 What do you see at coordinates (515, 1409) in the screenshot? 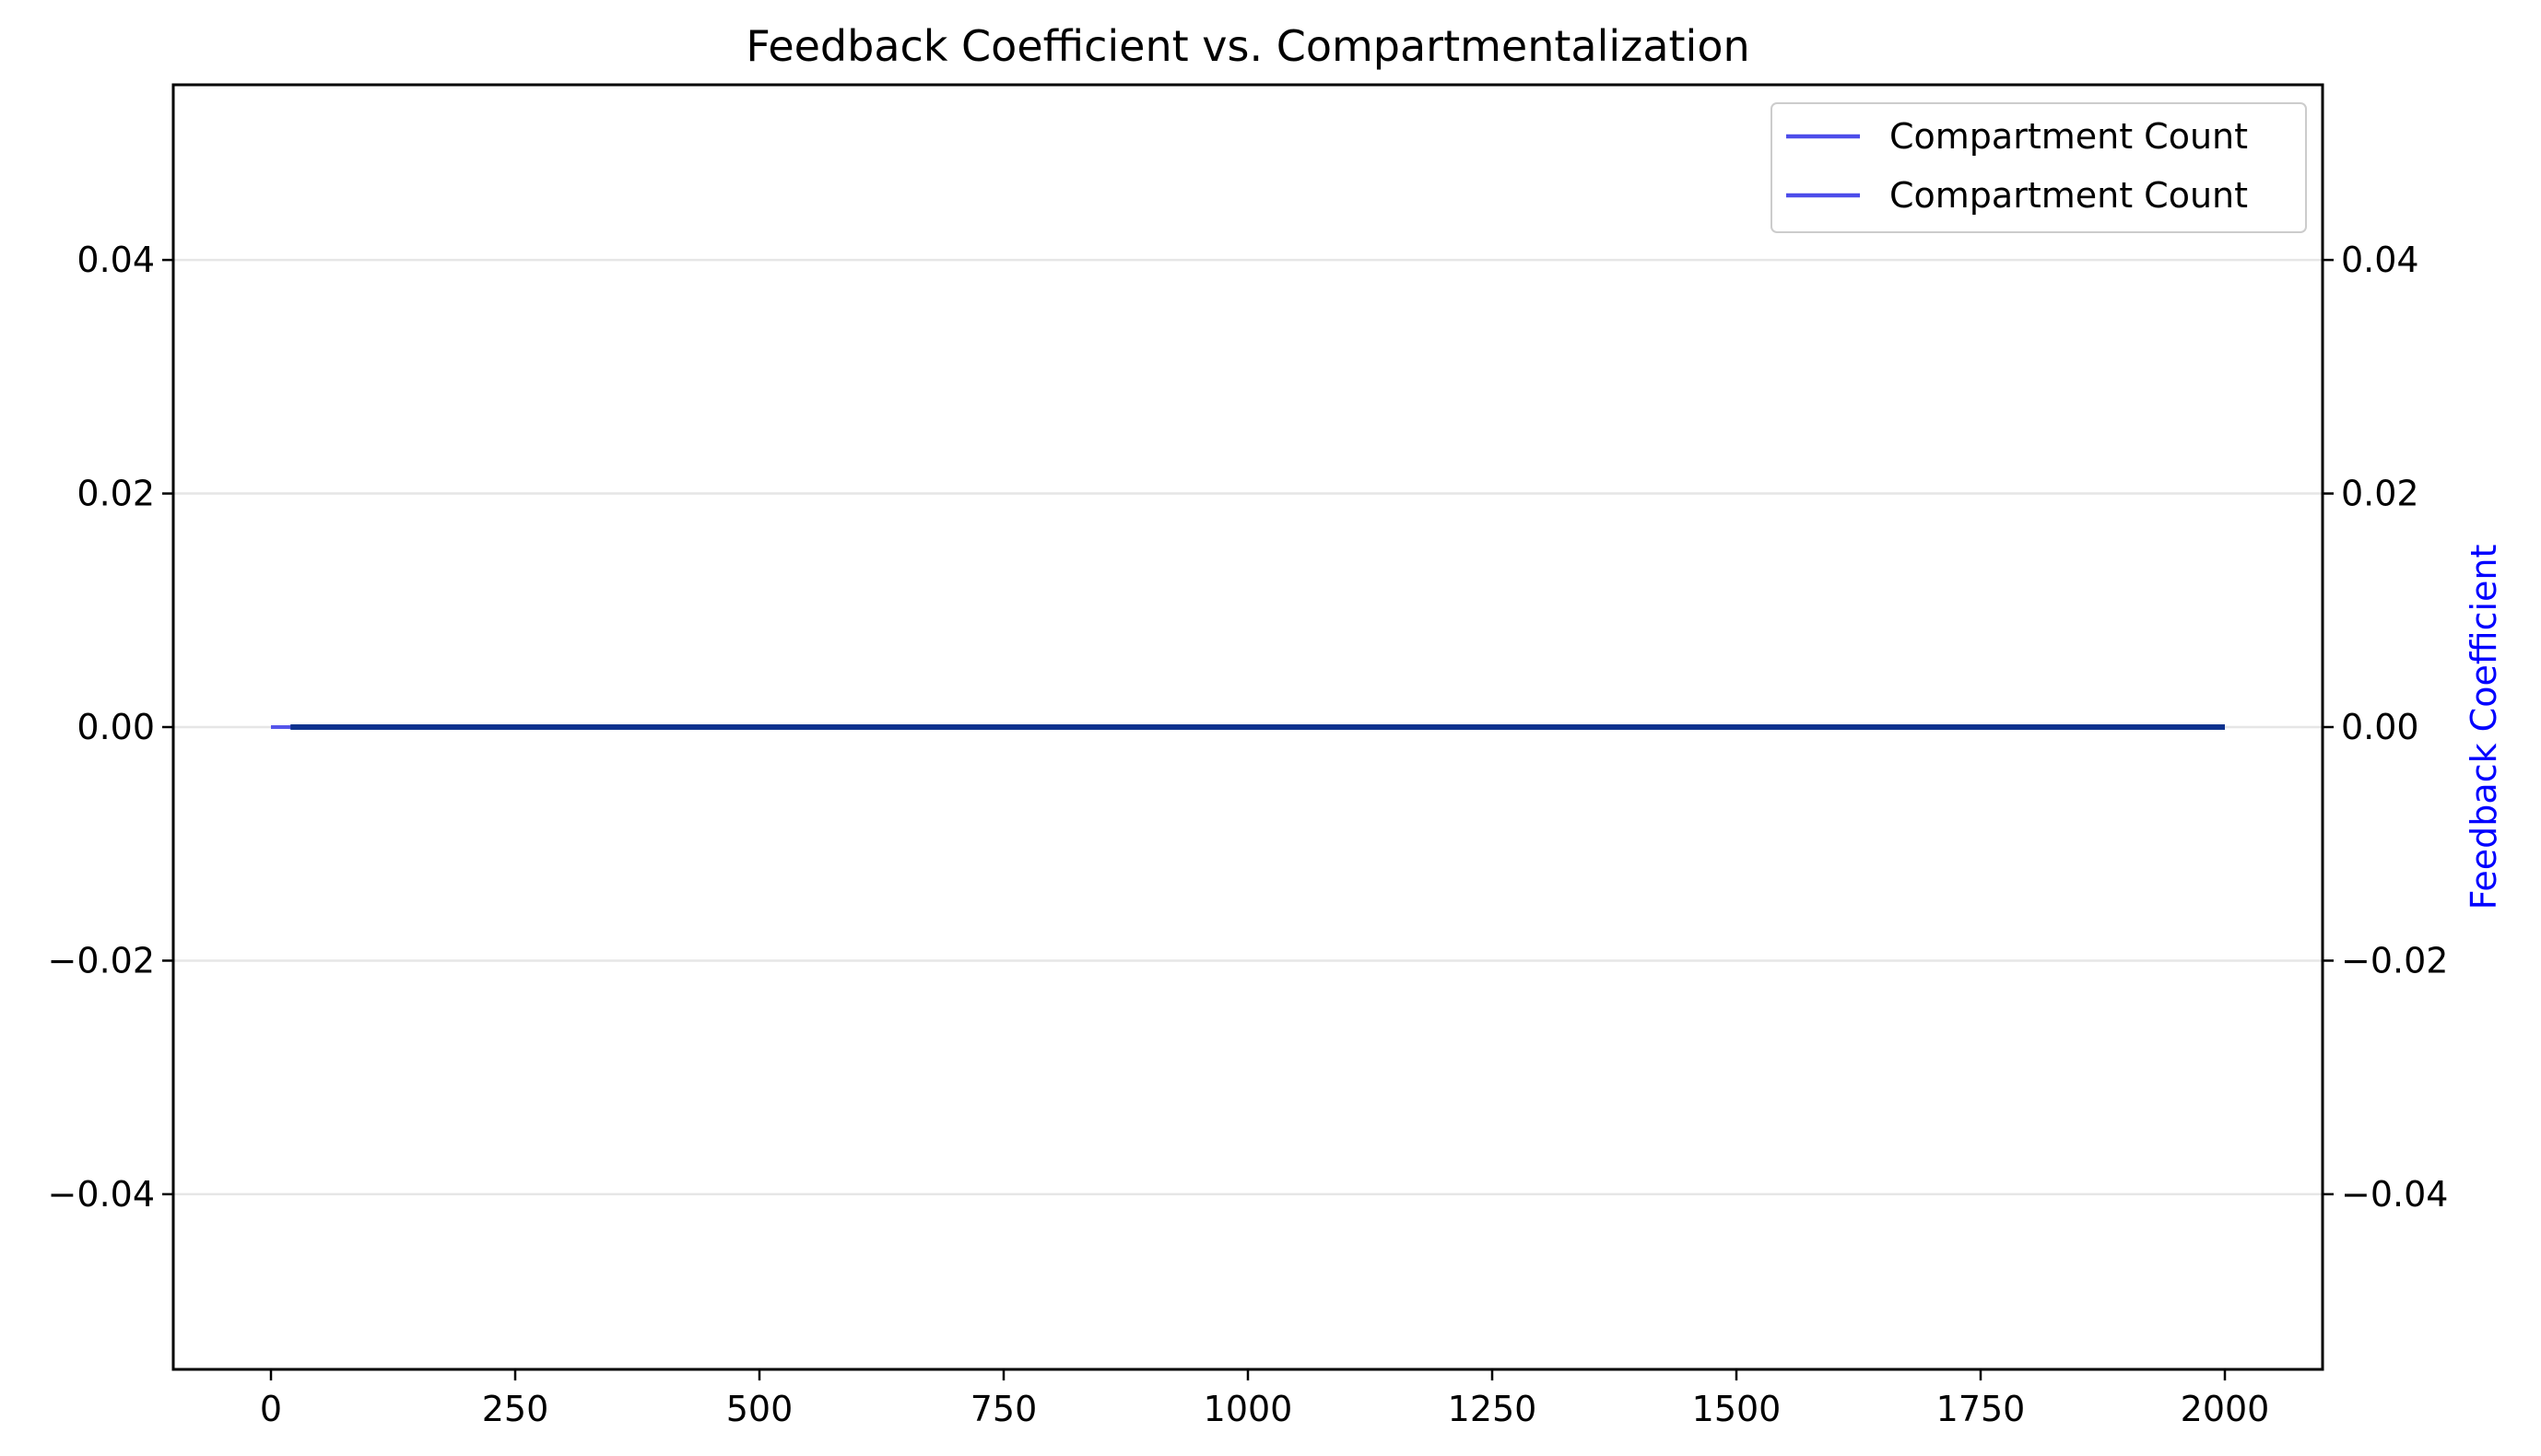
I see `x-tick-label: 250` at bounding box center [515, 1409].